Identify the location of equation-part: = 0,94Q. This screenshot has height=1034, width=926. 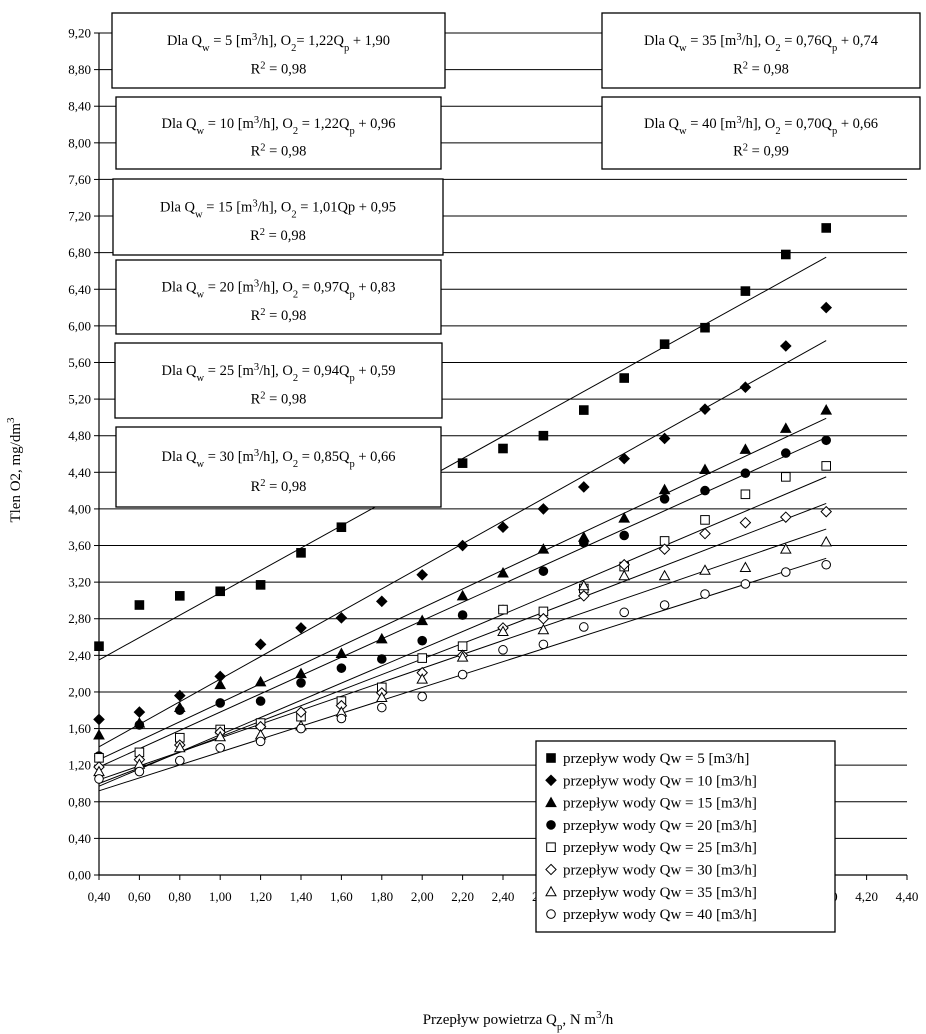
(324, 371).